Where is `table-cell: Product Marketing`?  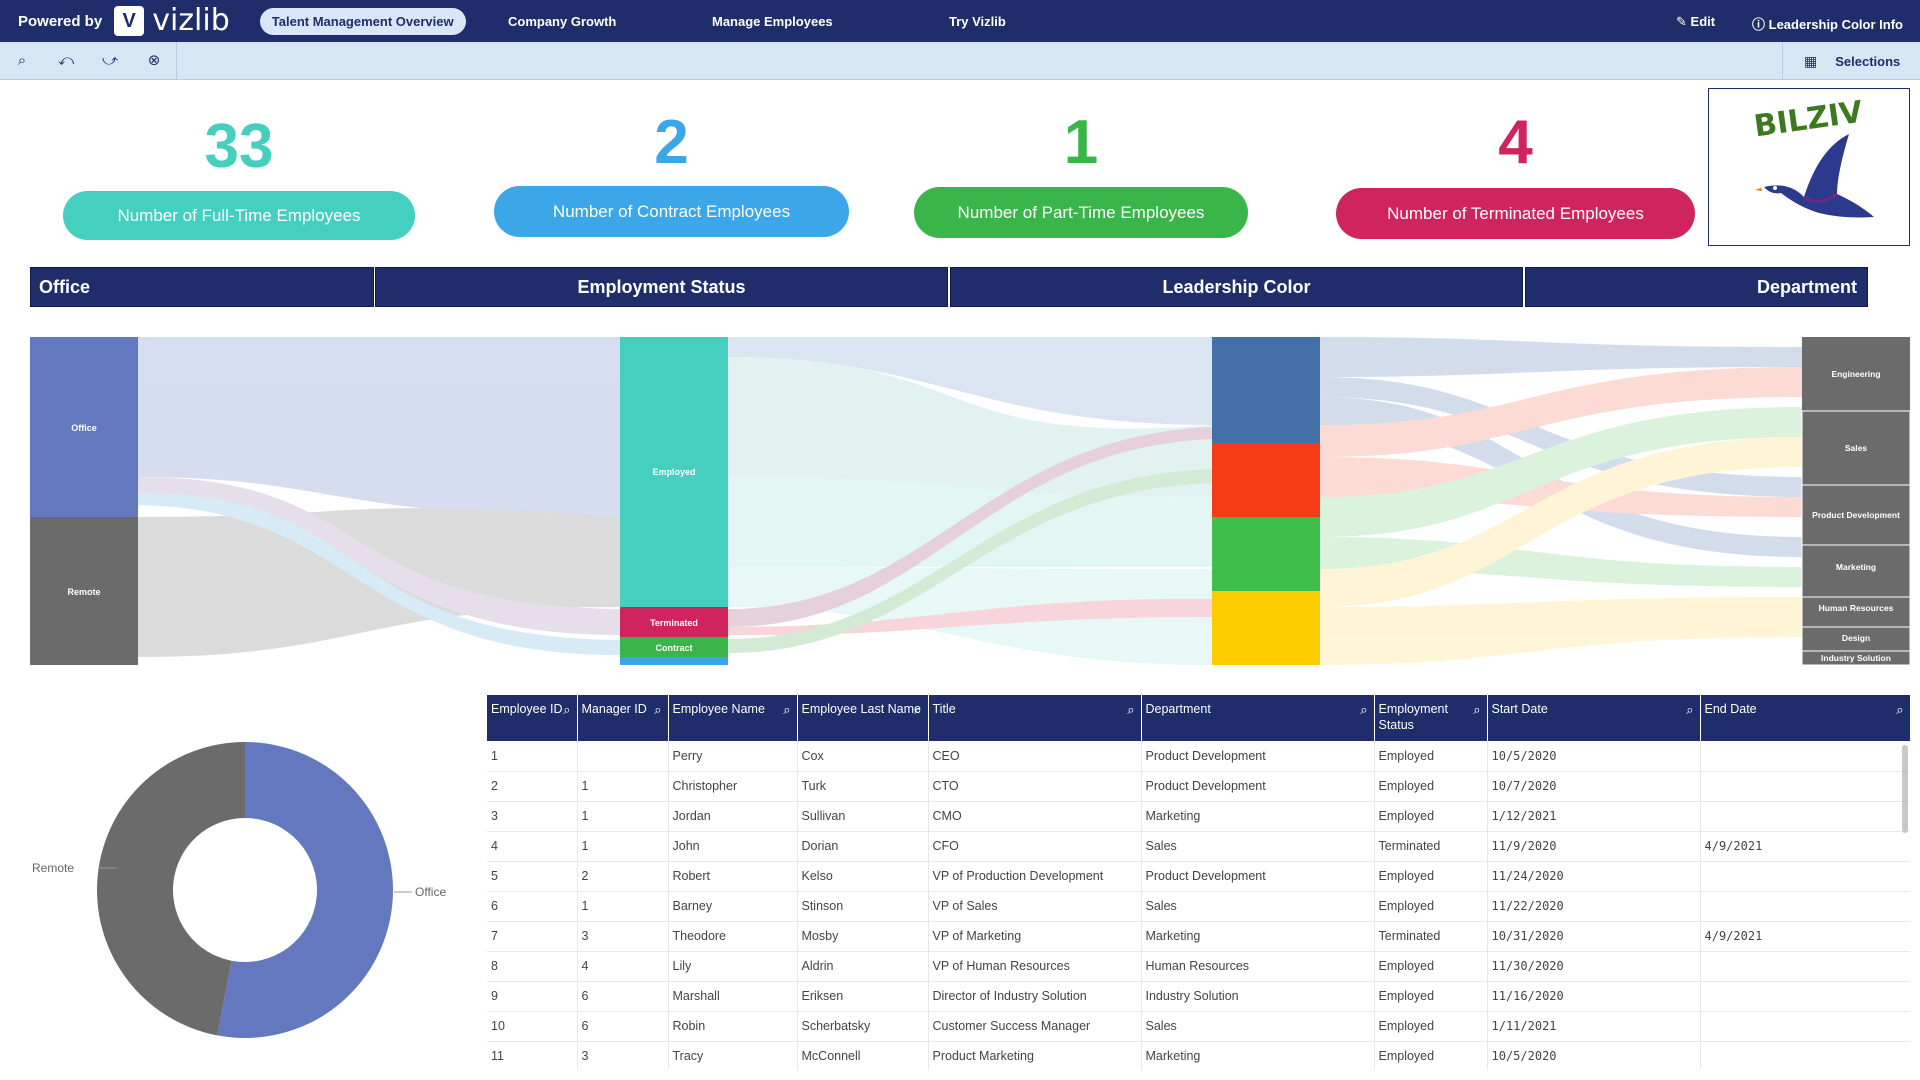 table-cell: Product Marketing is located at coordinates (1035, 1055).